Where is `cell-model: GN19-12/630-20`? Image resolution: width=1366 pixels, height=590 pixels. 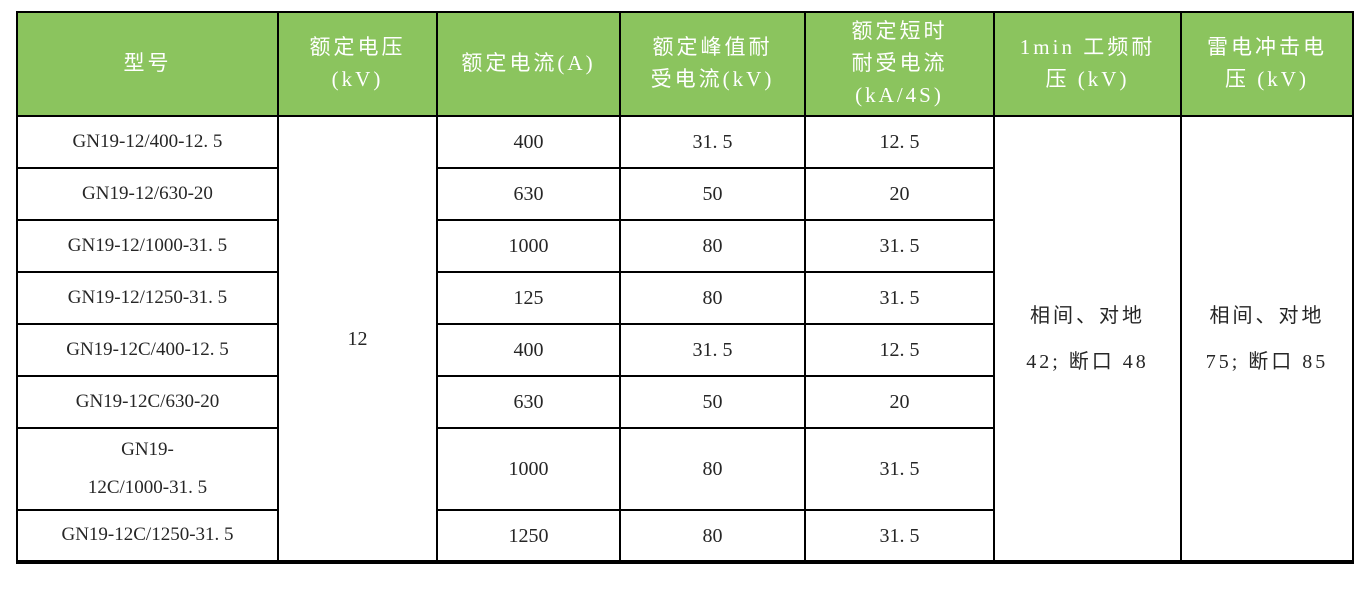 cell-model: GN19-12/630-20 is located at coordinates (147, 194).